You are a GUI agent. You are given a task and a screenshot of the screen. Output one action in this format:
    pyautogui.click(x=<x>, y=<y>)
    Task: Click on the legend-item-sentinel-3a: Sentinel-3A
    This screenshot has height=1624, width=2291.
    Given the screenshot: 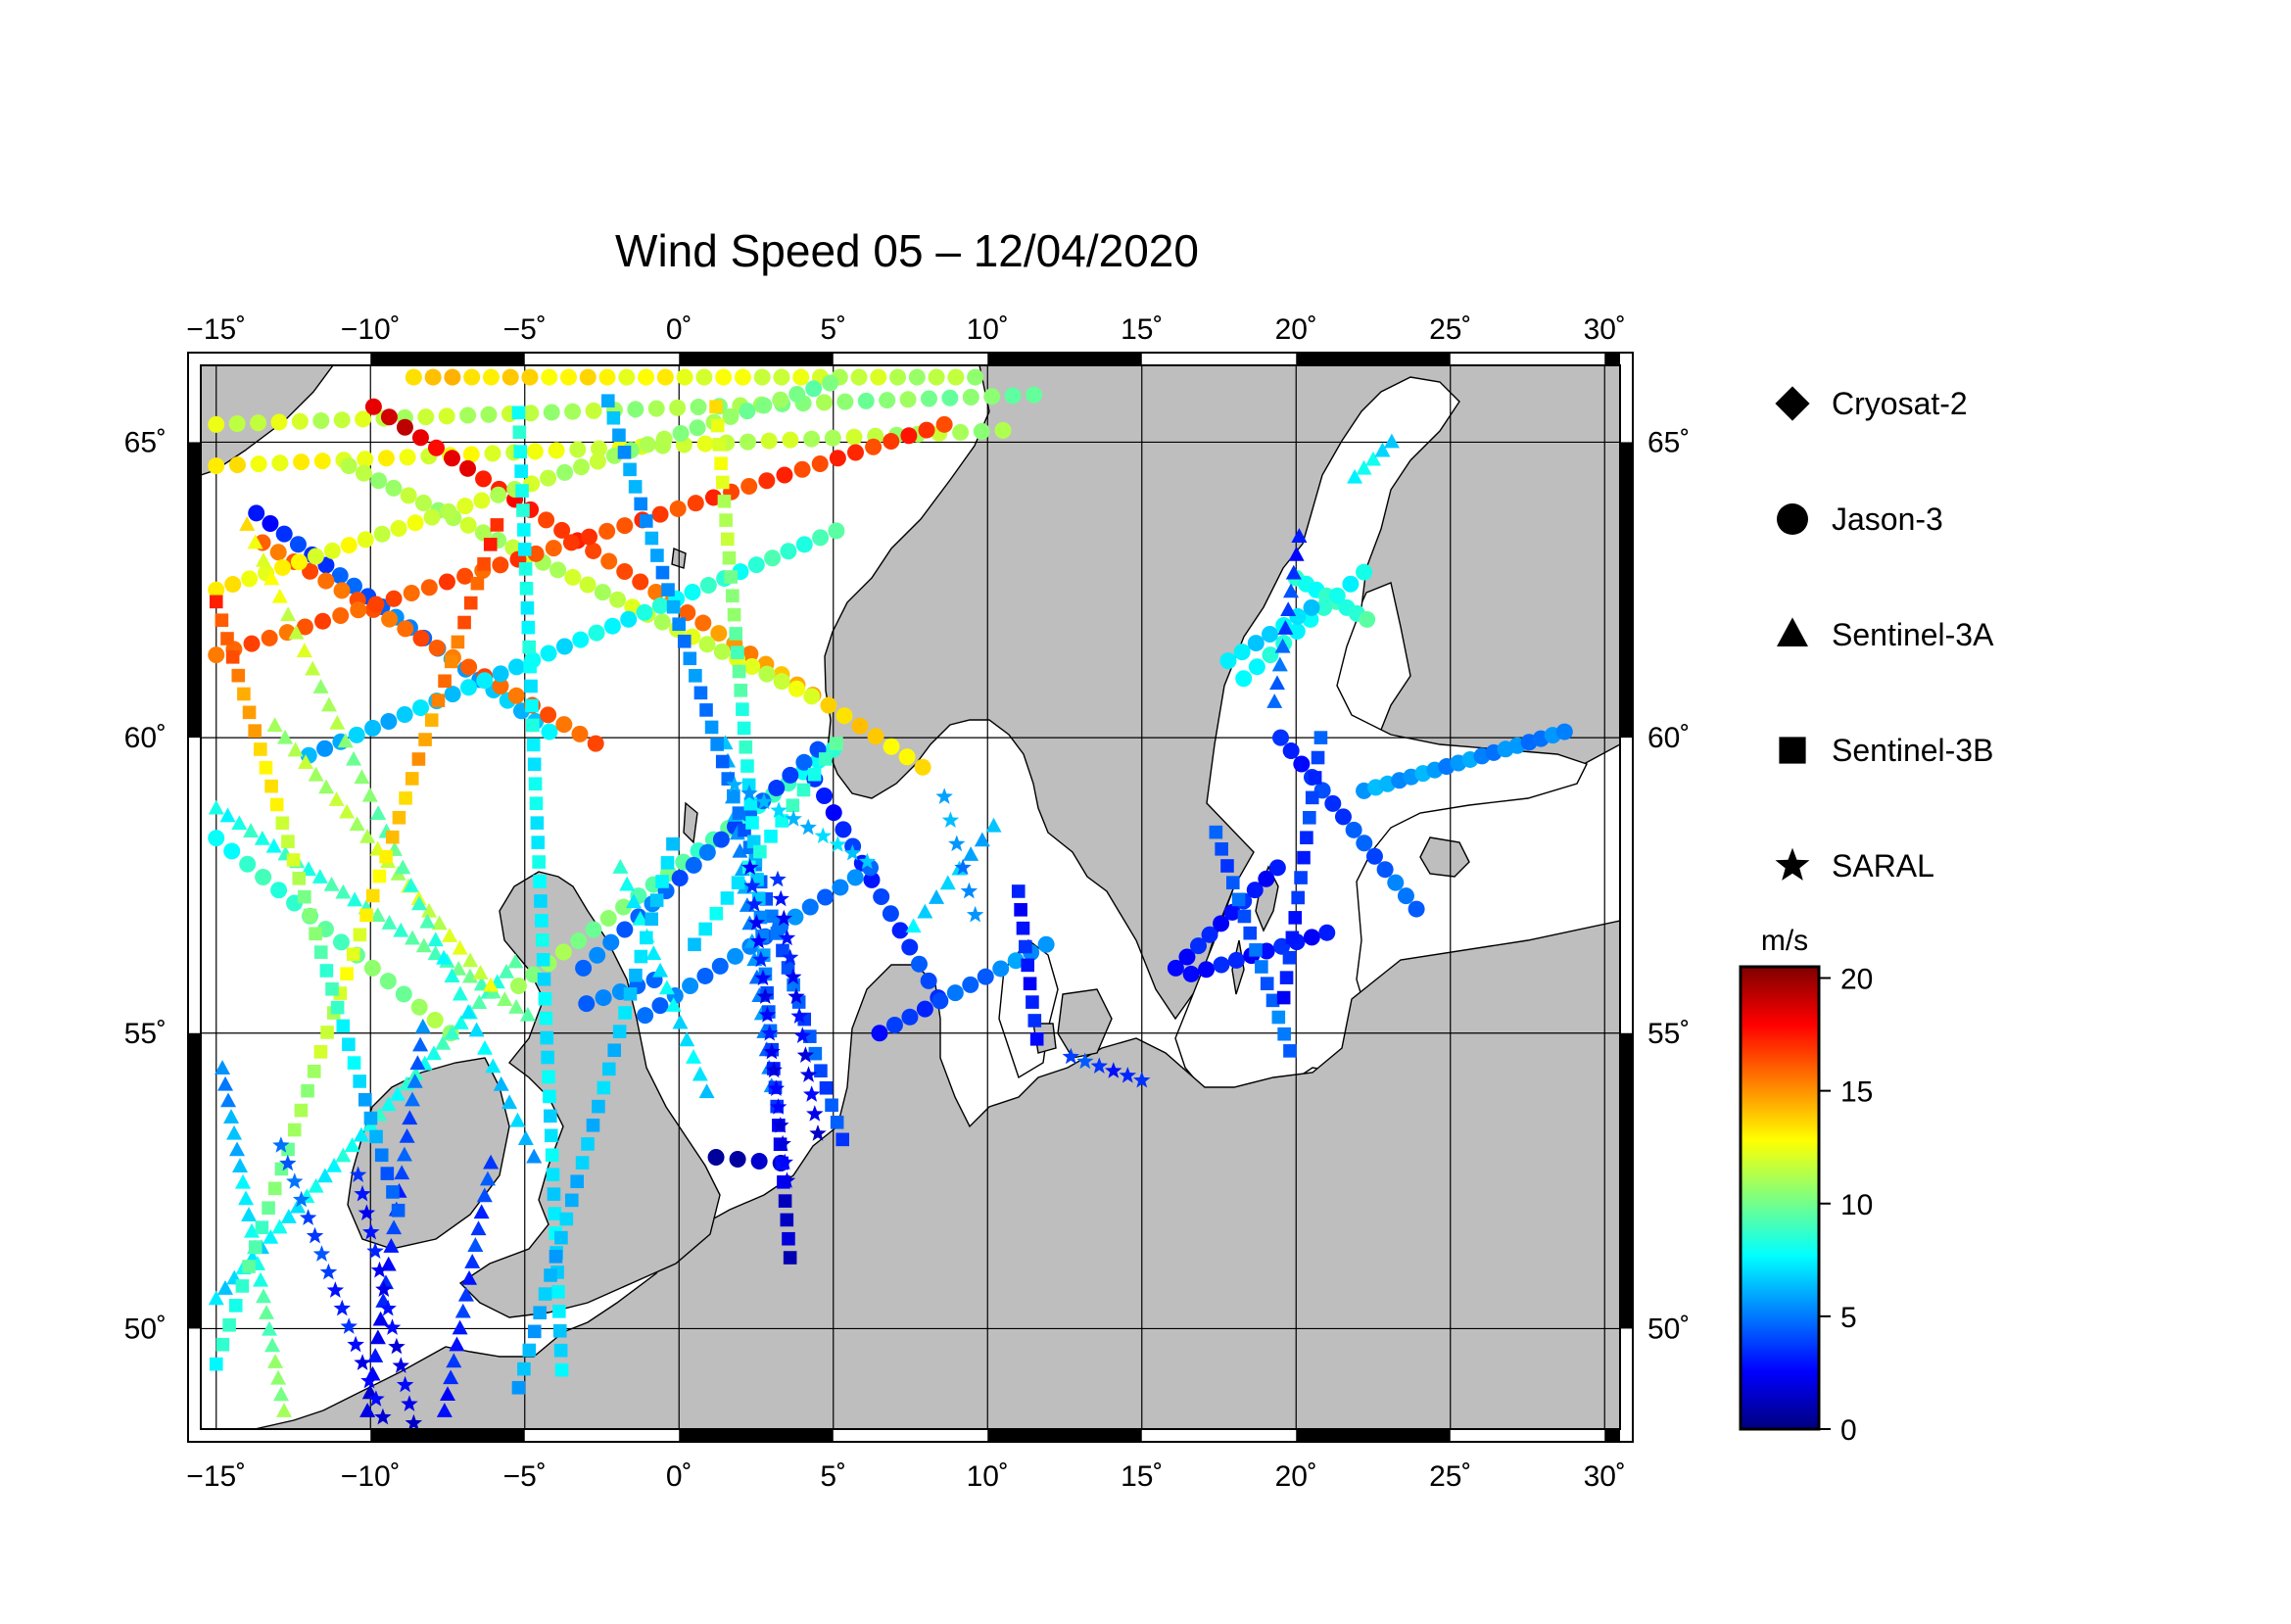 What is the action you would take?
    pyautogui.click(x=1885, y=635)
    